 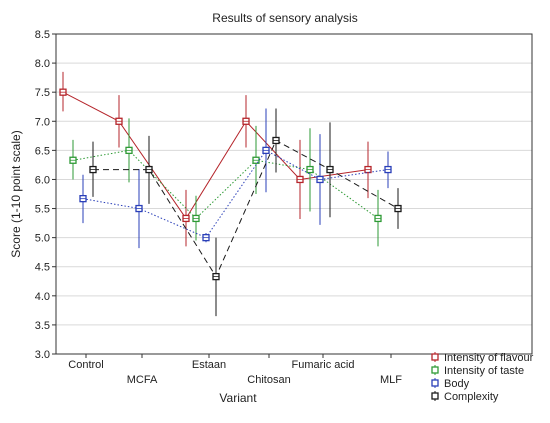 I want to click on legend-label: Complexity, so click(x=471, y=397).